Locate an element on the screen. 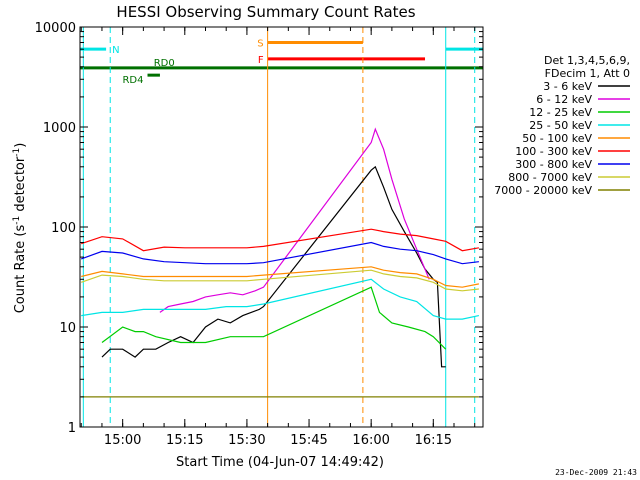 Image resolution: width=640 pixels, height=480 pixels. y-axis-label: Count Rate (s-1 detector-1) is located at coordinates (20, 228).